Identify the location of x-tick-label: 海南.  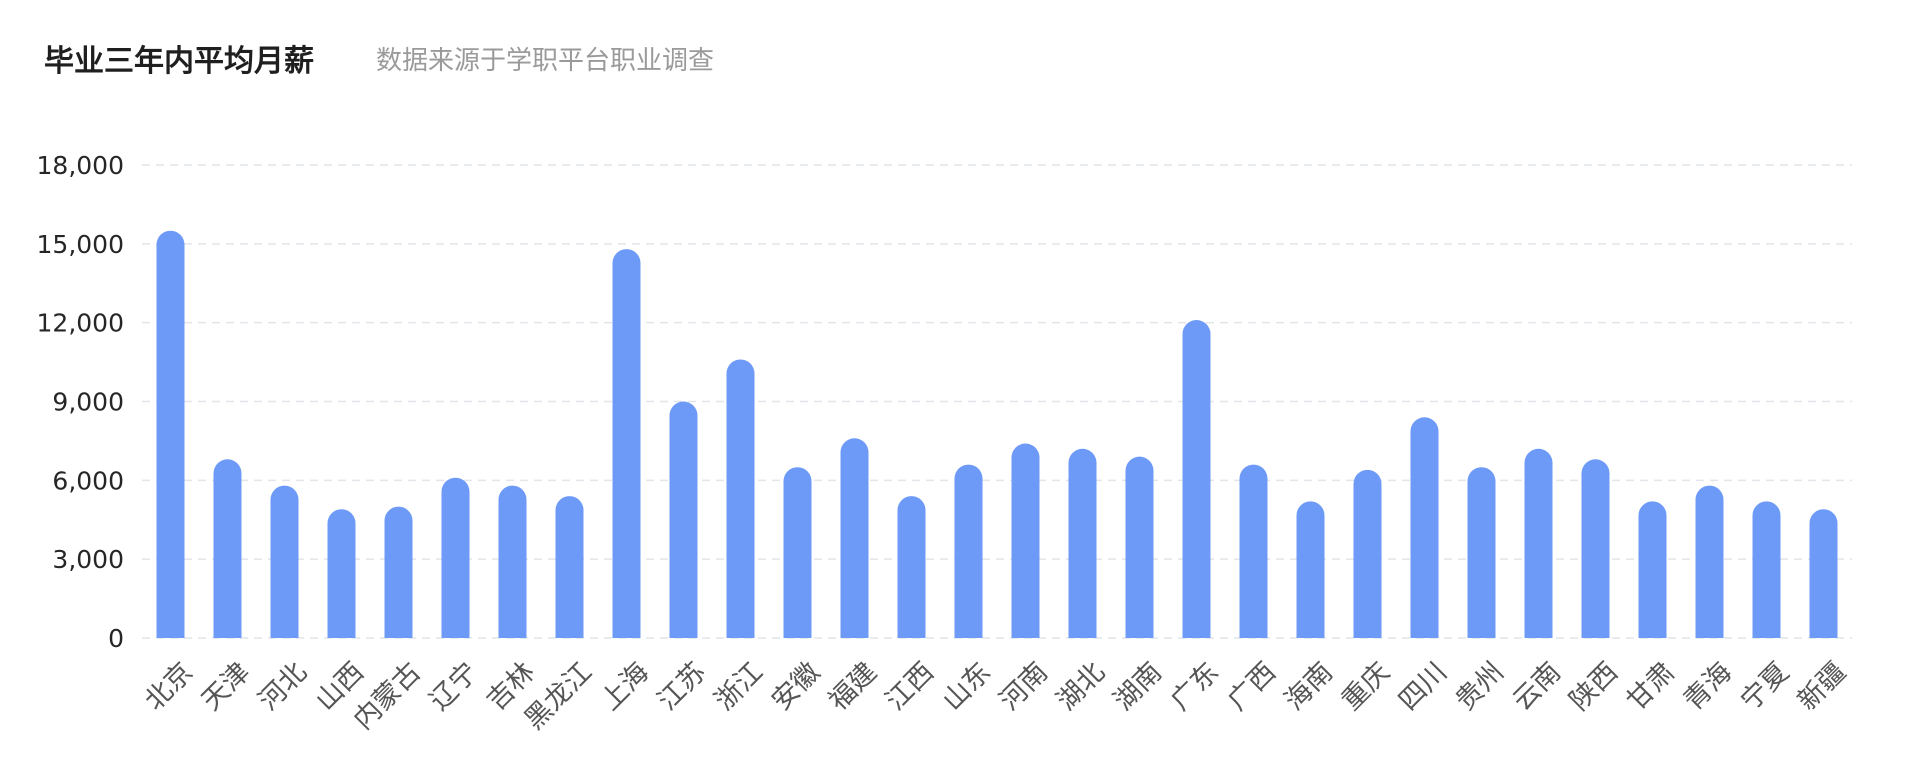
(1309, 687).